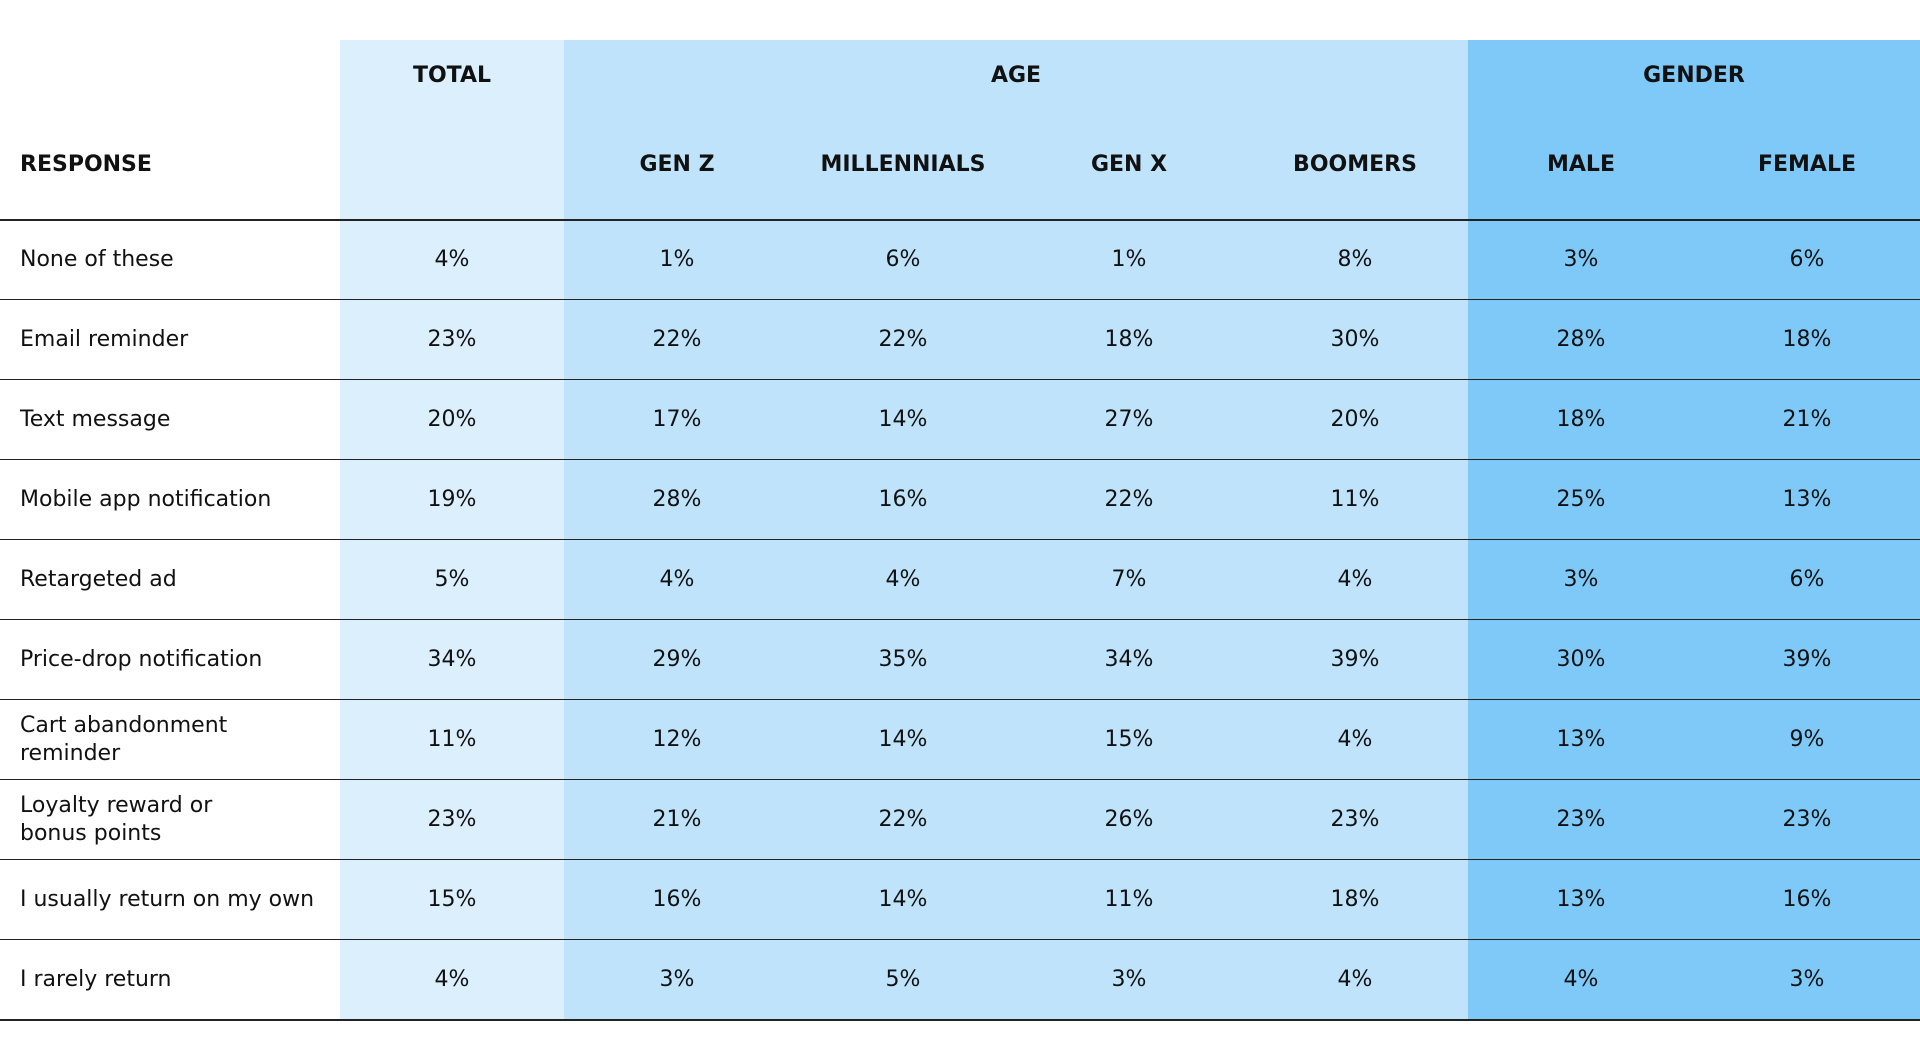 The height and width of the screenshot is (1060, 1920). Describe the element at coordinates (97, 259) in the screenshot. I see `row-label: None of these` at that location.